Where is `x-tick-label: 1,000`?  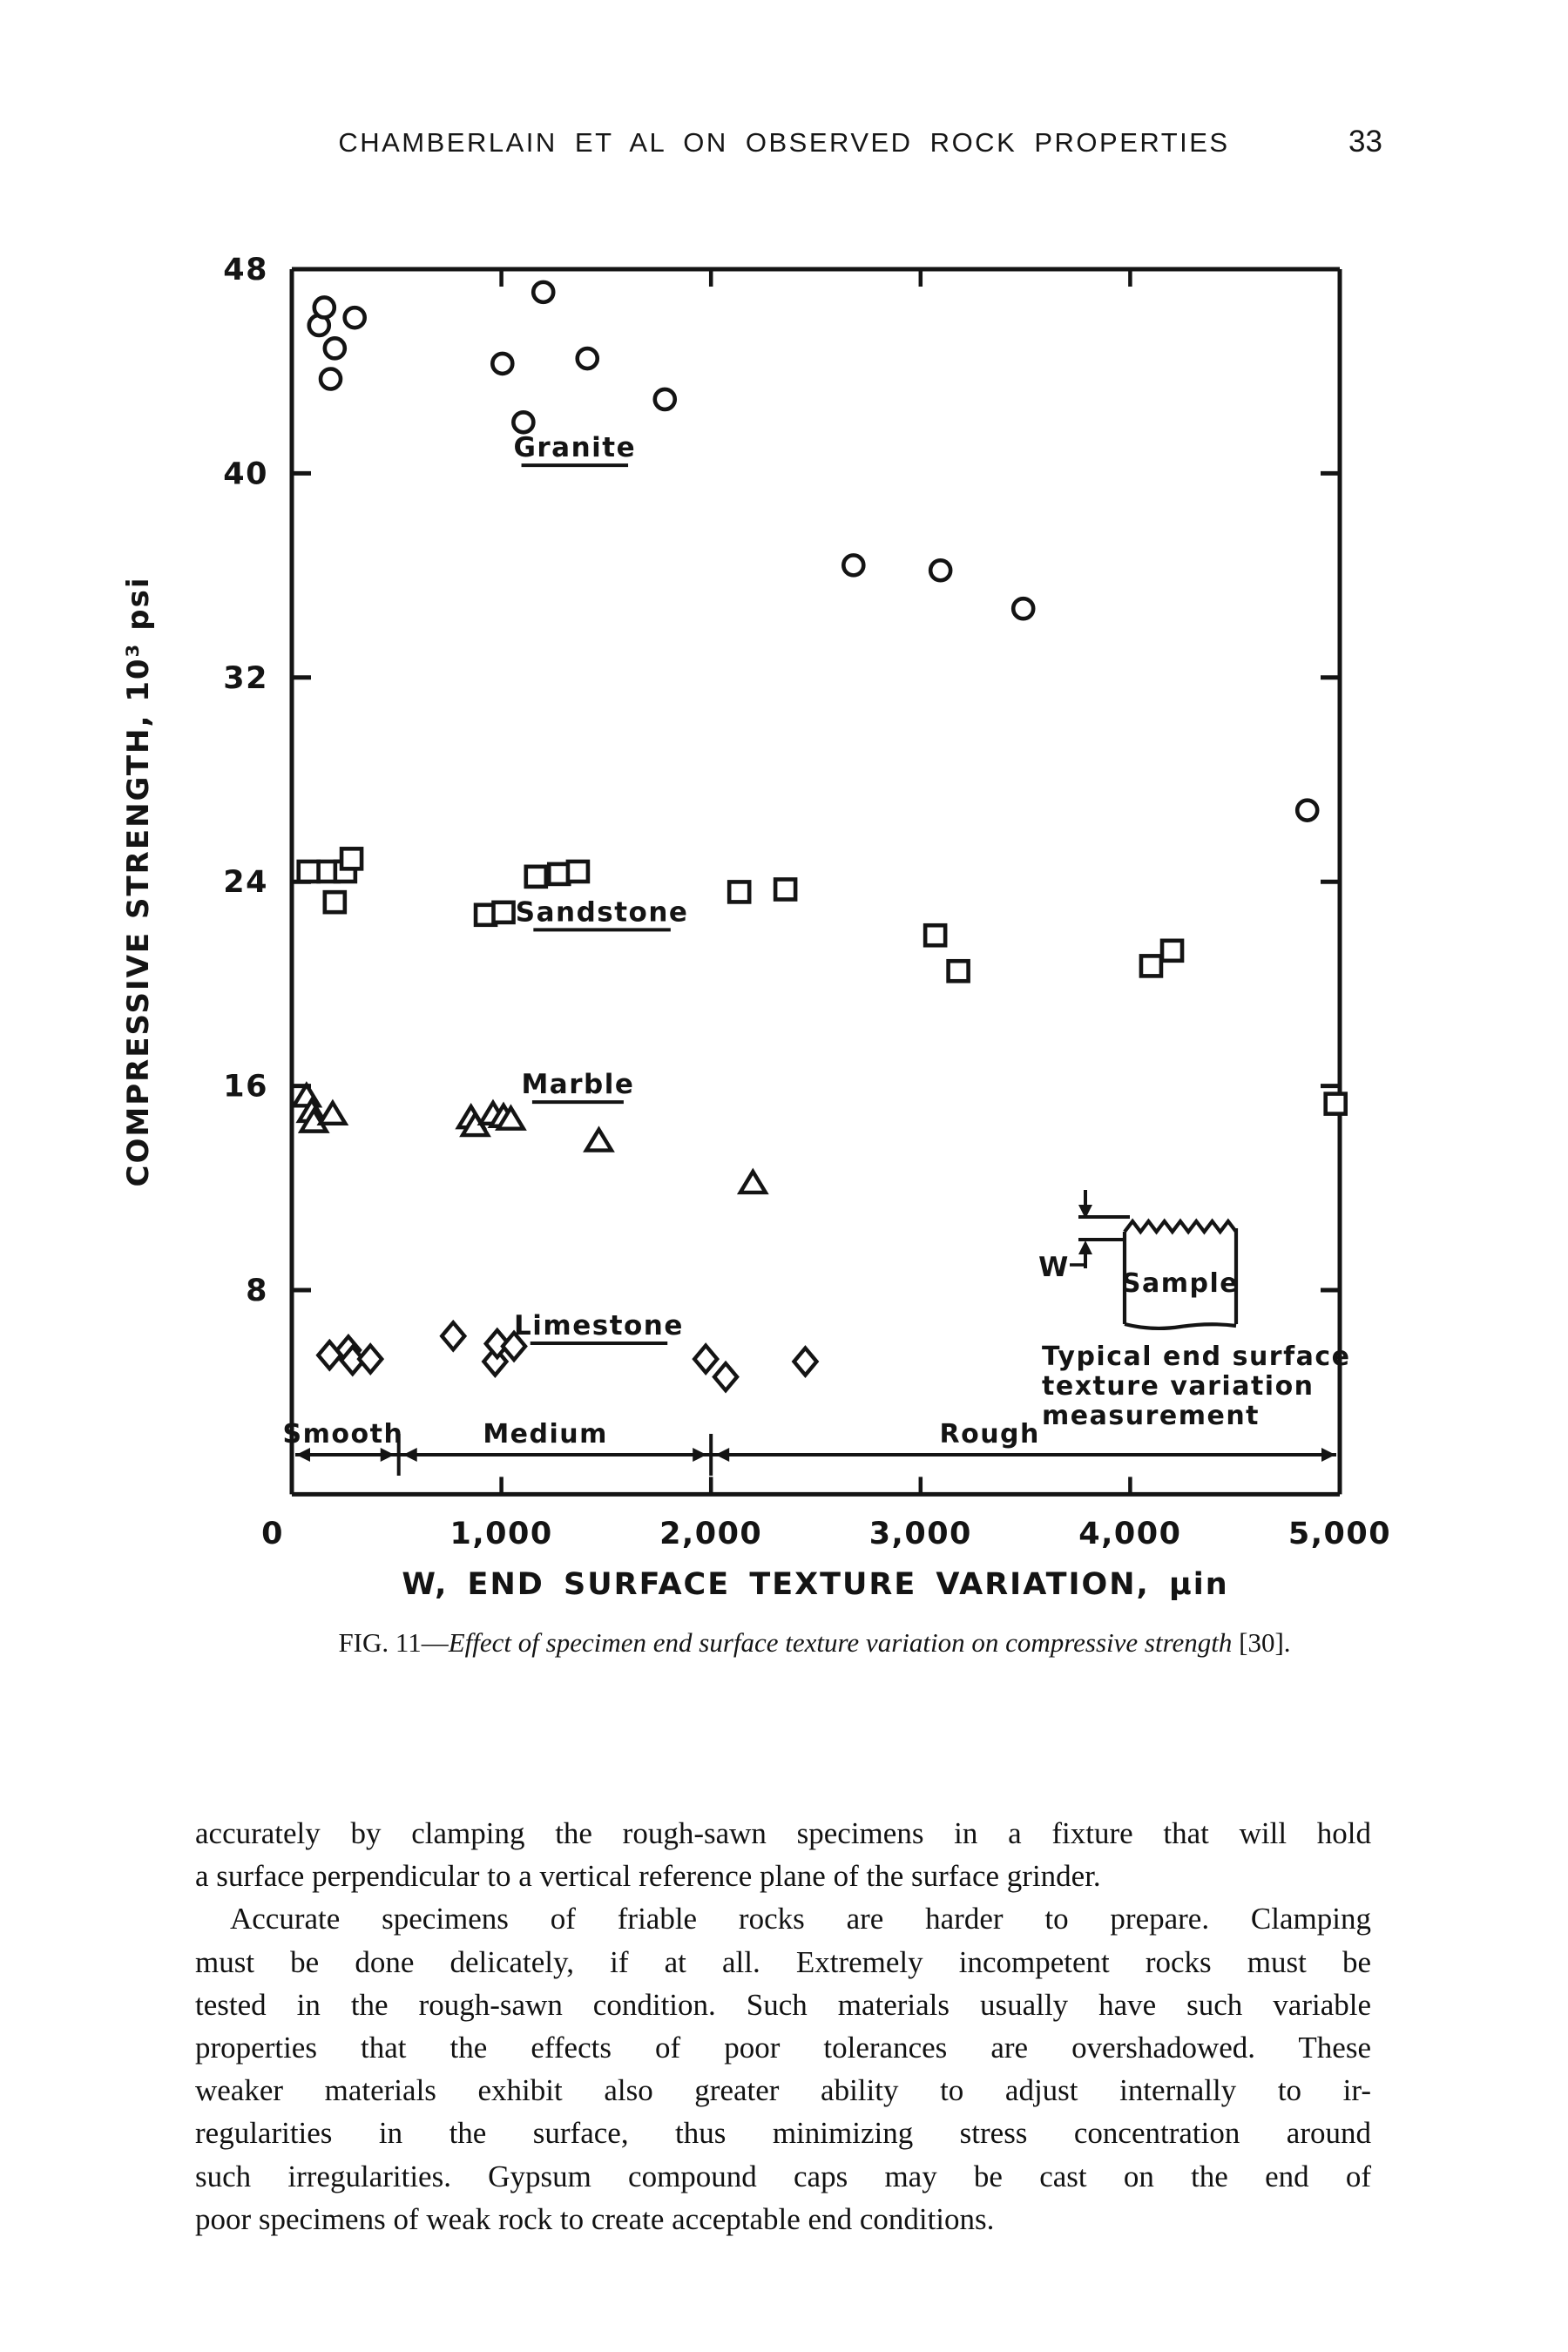 x-tick-label: 1,000 is located at coordinates (500, 1534).